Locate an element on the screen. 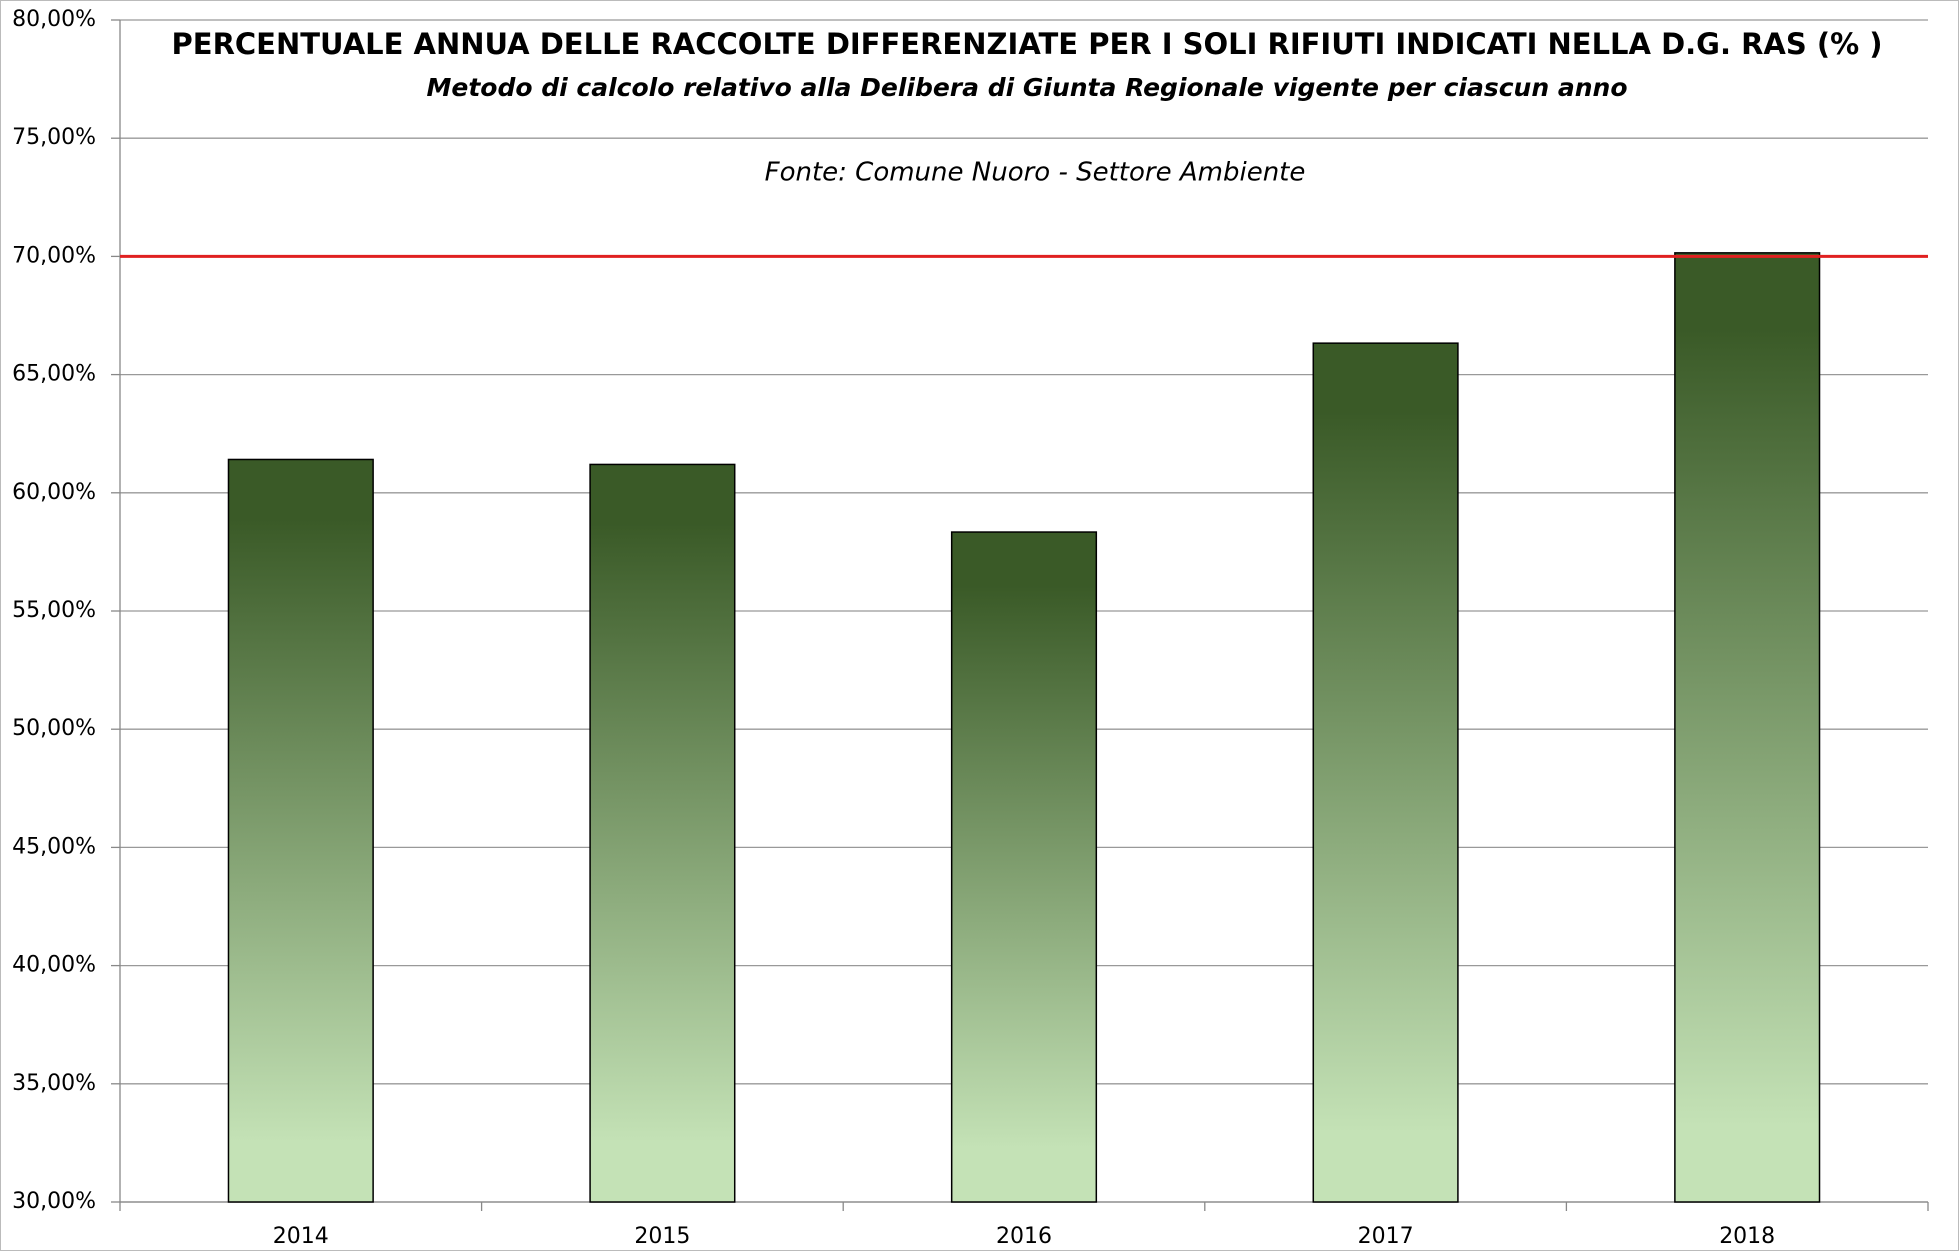 The image size is (1959, 1251). y-tick-label: 40,00% is located at coordinates (54, 965).